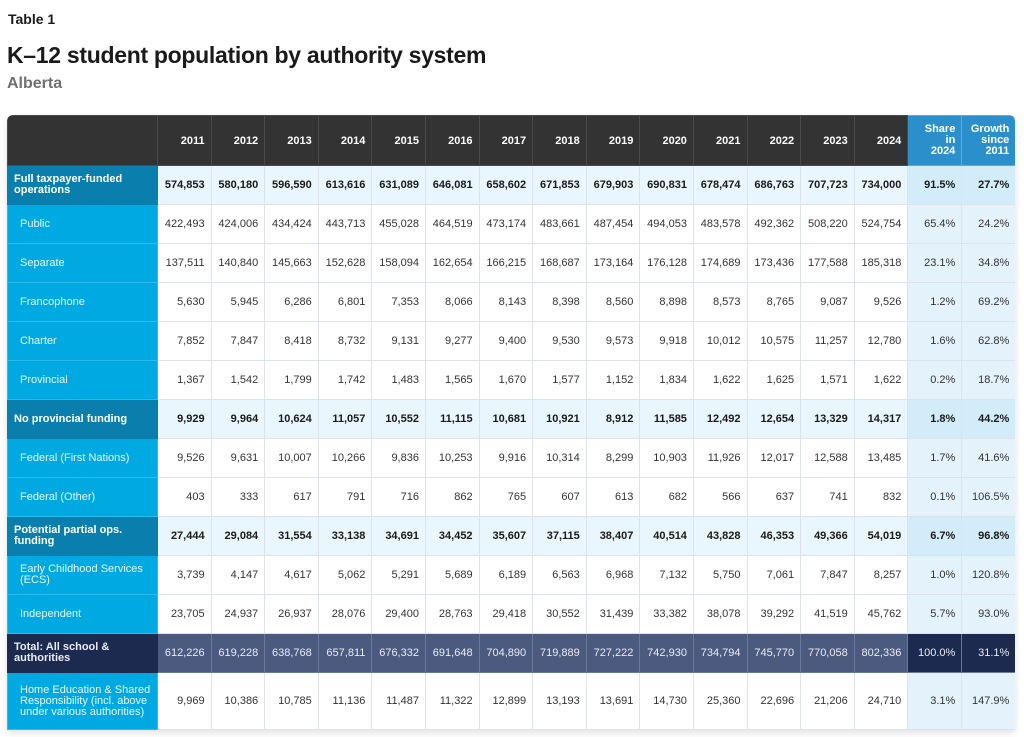  What do you see at coordinates (184, 614) in the screenshot?
I see `value-cell: 23,705` at bounding box center [184, 614].